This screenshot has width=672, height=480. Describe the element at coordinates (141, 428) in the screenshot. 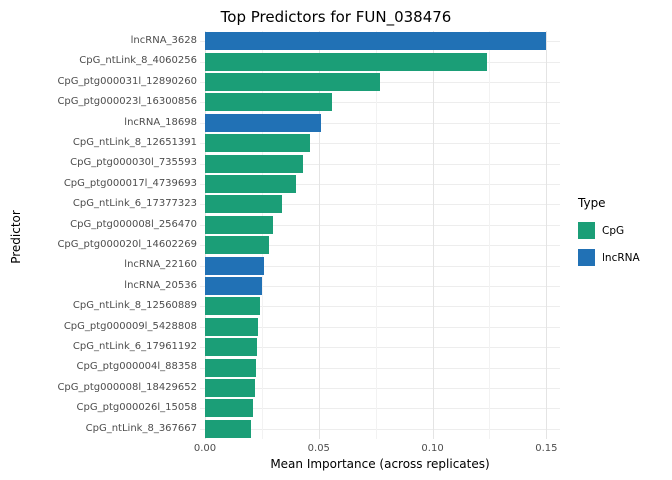

I see `y-tick-label: CpG_ntLink_8_367667` at that location.